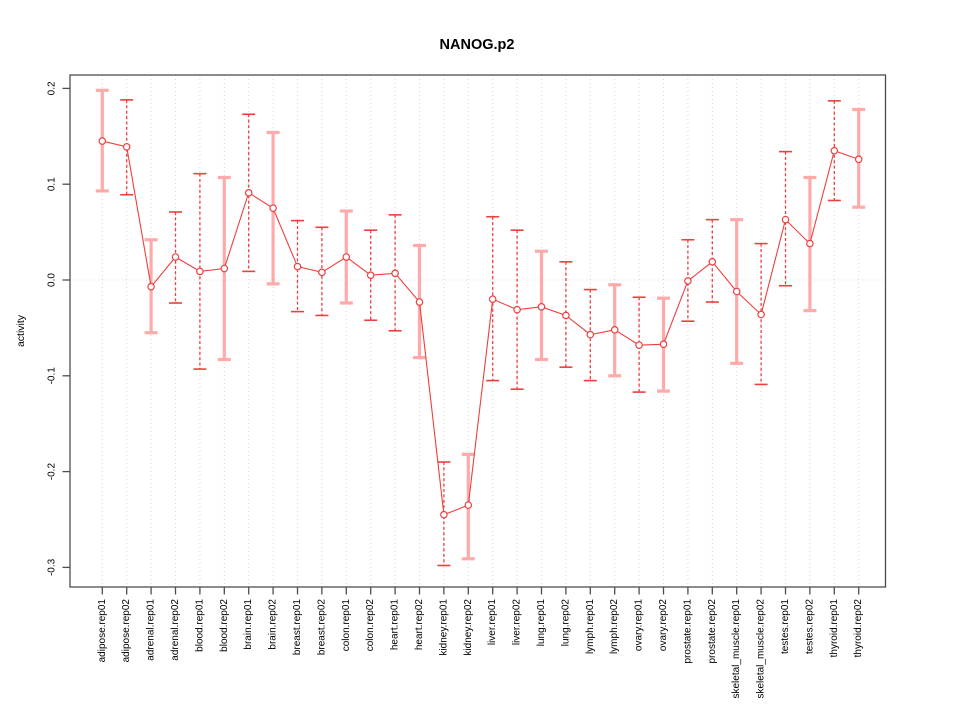  Describe the element at coordinates (102, 631) in the screenshot. I see `x-tick-label: adipose.rep01` at that location.